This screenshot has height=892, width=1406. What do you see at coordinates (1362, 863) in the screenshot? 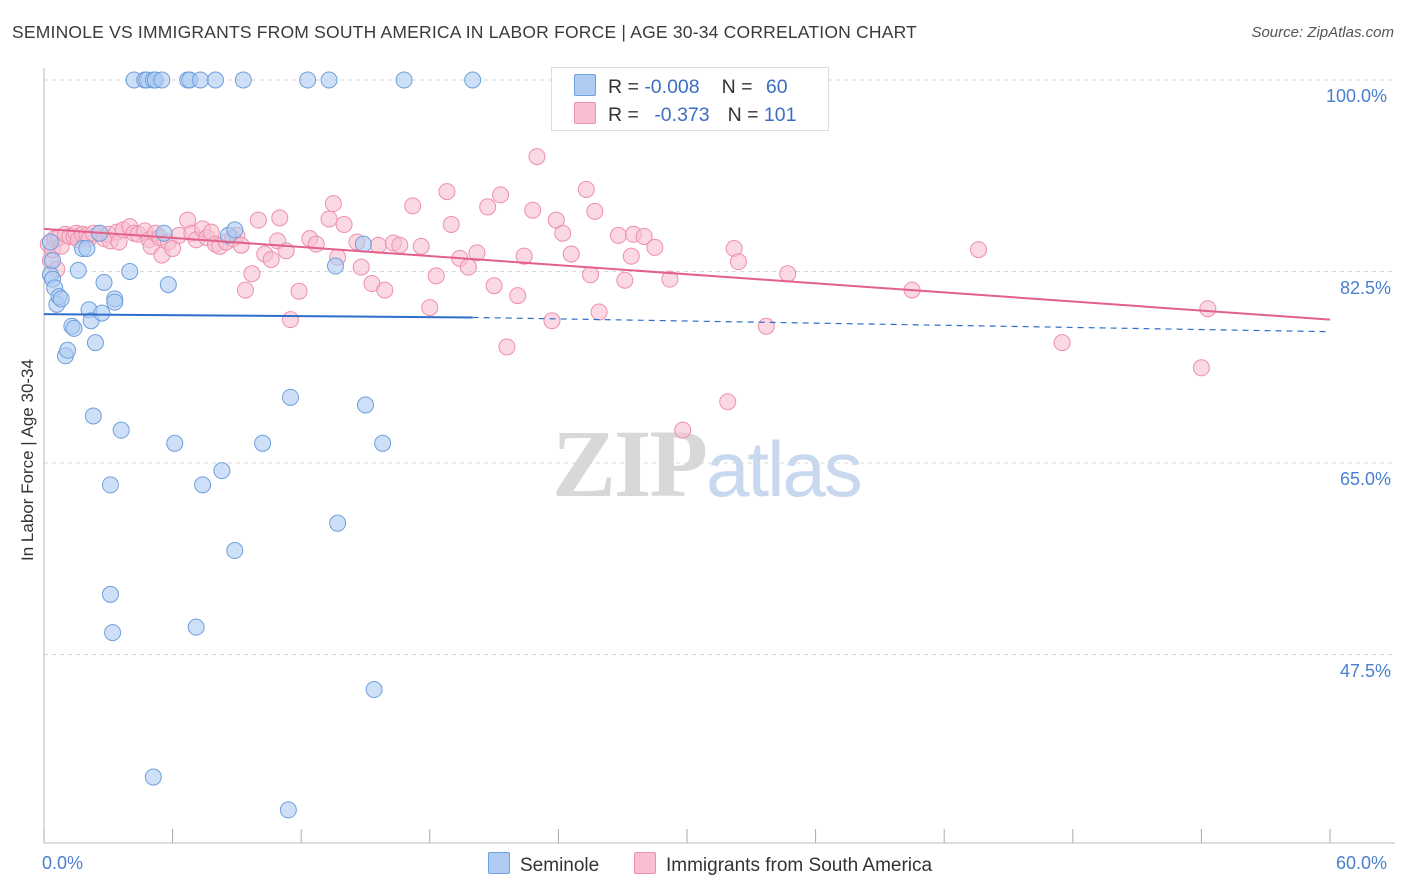
I see `x-tick-label-max: 60.0%` at bounding box center [1362, 863].